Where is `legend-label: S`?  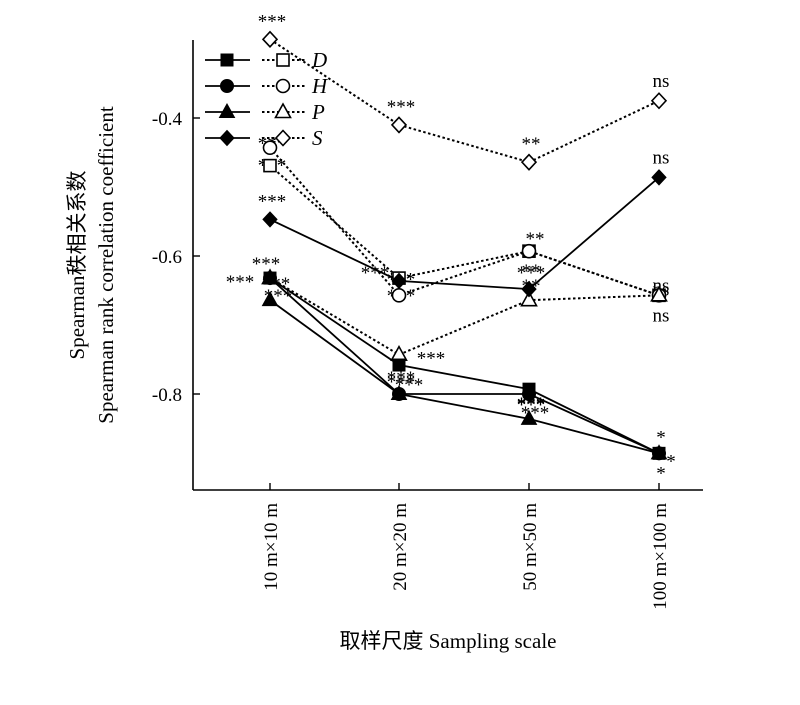 legend-label: S is located at coordinates (317, 138).